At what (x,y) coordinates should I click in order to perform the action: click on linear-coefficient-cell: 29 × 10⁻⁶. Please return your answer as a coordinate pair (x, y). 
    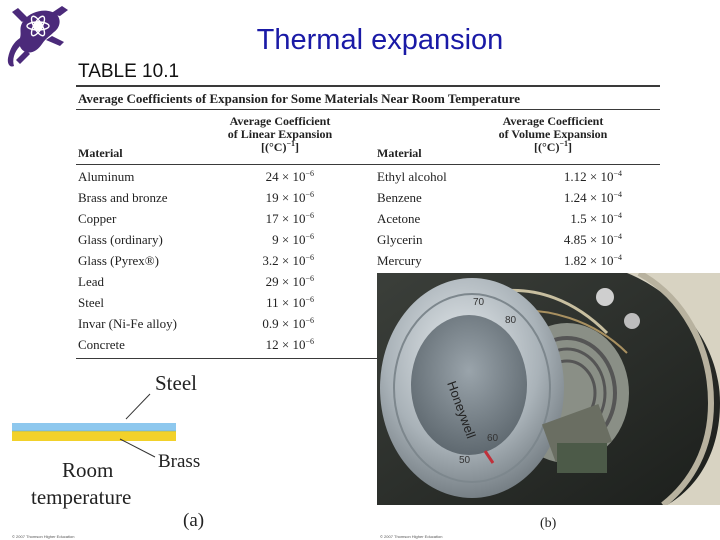
    Looking at the image, I should click on (289, 281).